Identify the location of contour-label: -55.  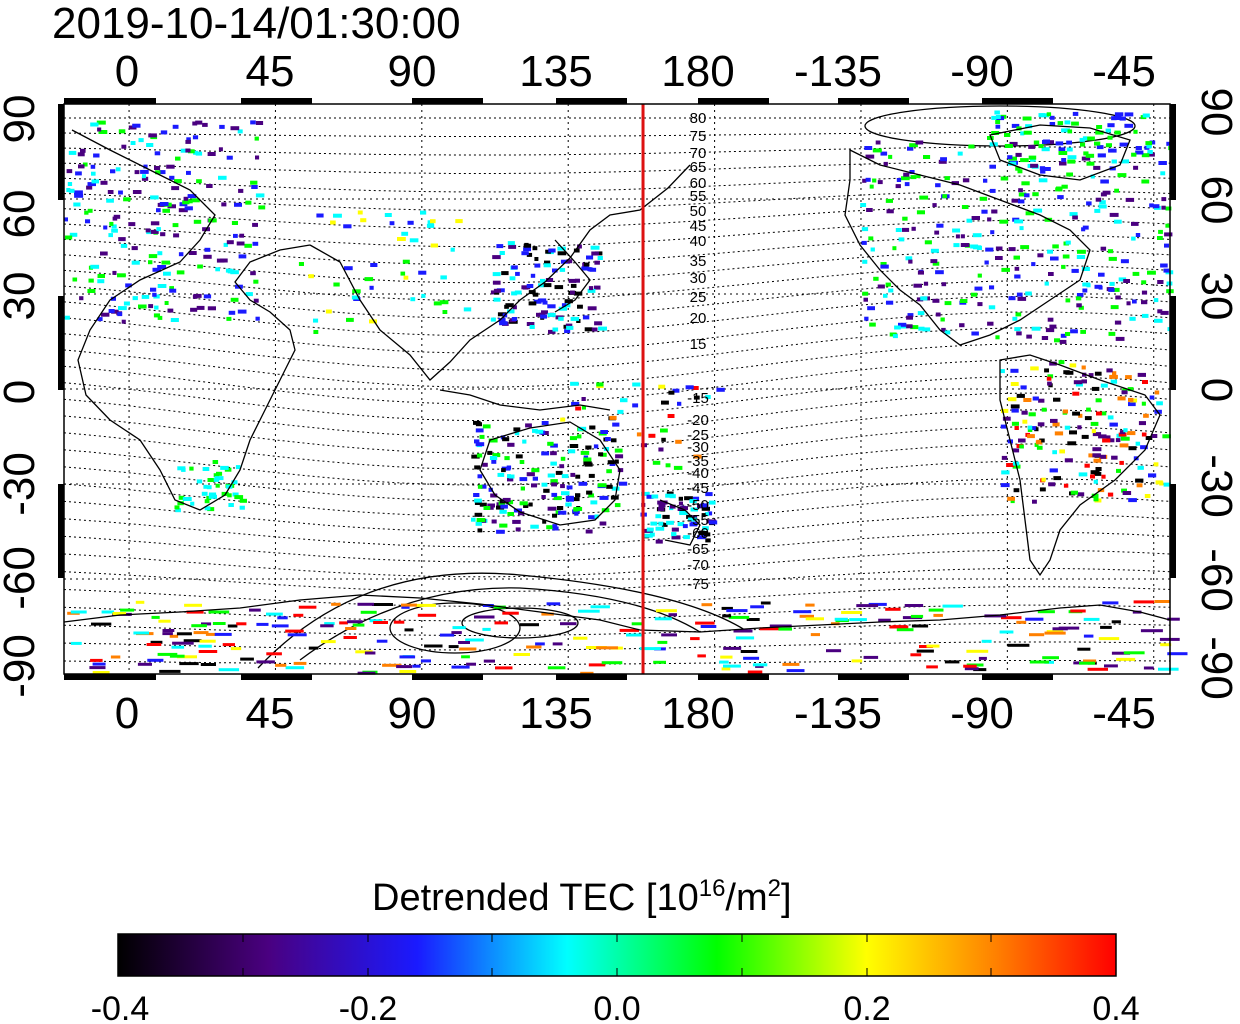
(698, 520).